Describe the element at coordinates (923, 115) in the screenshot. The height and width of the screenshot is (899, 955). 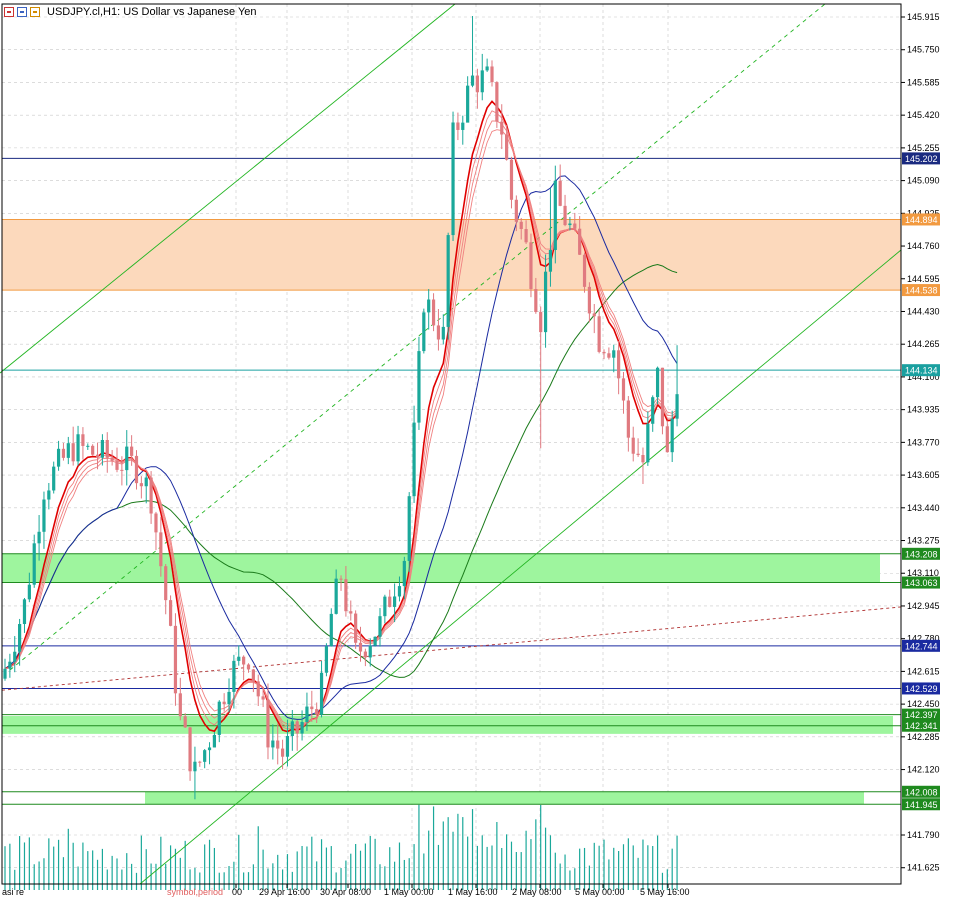
I see `y-tick-label: 145.420` at that location.